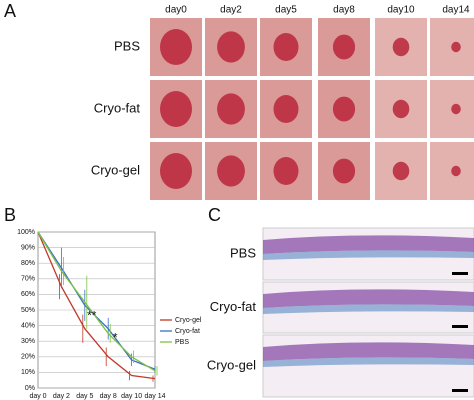 Image resolution: width=474 pixels, height=400 pixels. I want to click on column-label: day10, so click(401, 10).